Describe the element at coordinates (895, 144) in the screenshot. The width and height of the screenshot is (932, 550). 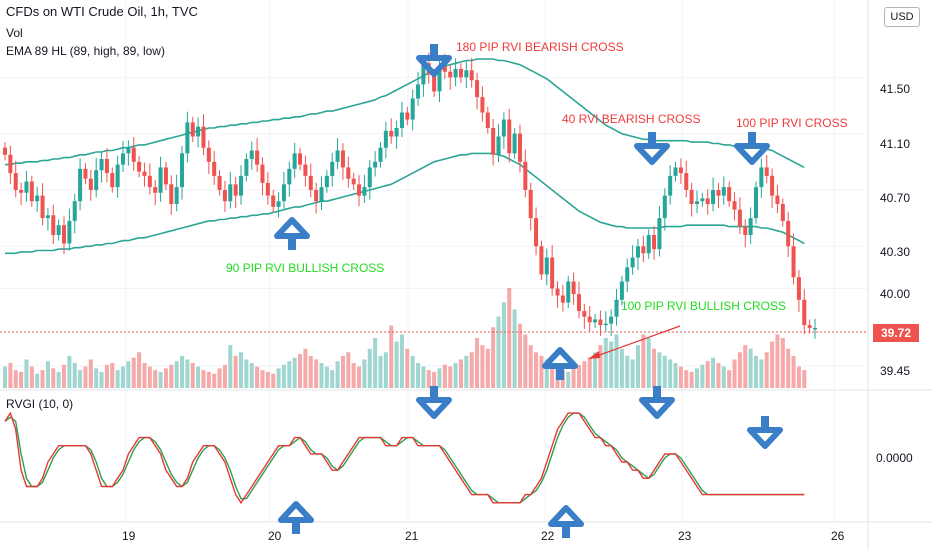
I see `price-tick: 41.10` at that location.